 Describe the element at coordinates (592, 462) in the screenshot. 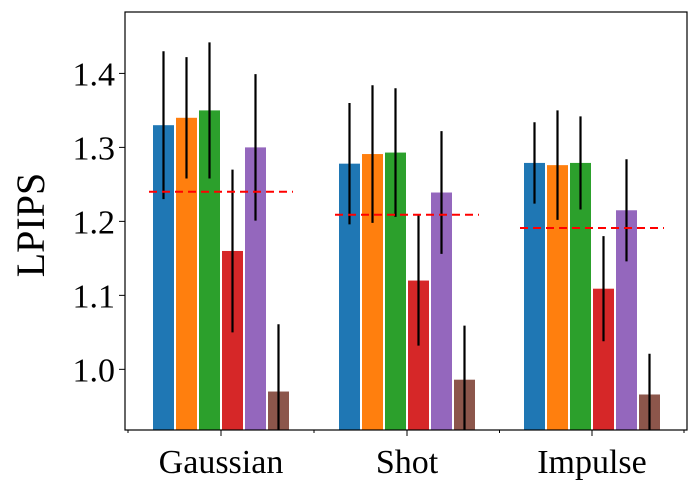

I see `x-tick-label-impulse: Impulse` at that location.